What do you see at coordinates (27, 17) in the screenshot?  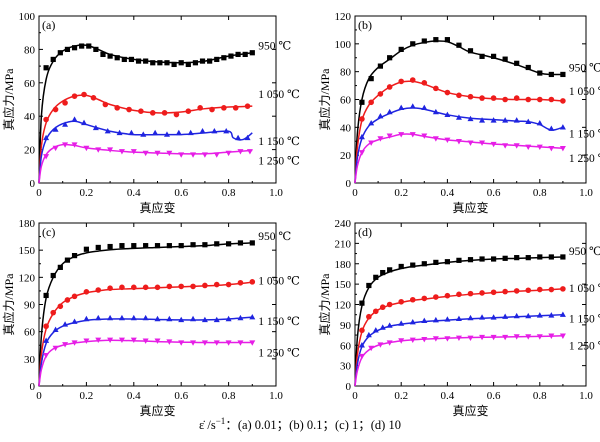 I see `y-tick-label: 100` at bounding box center [27, 17].